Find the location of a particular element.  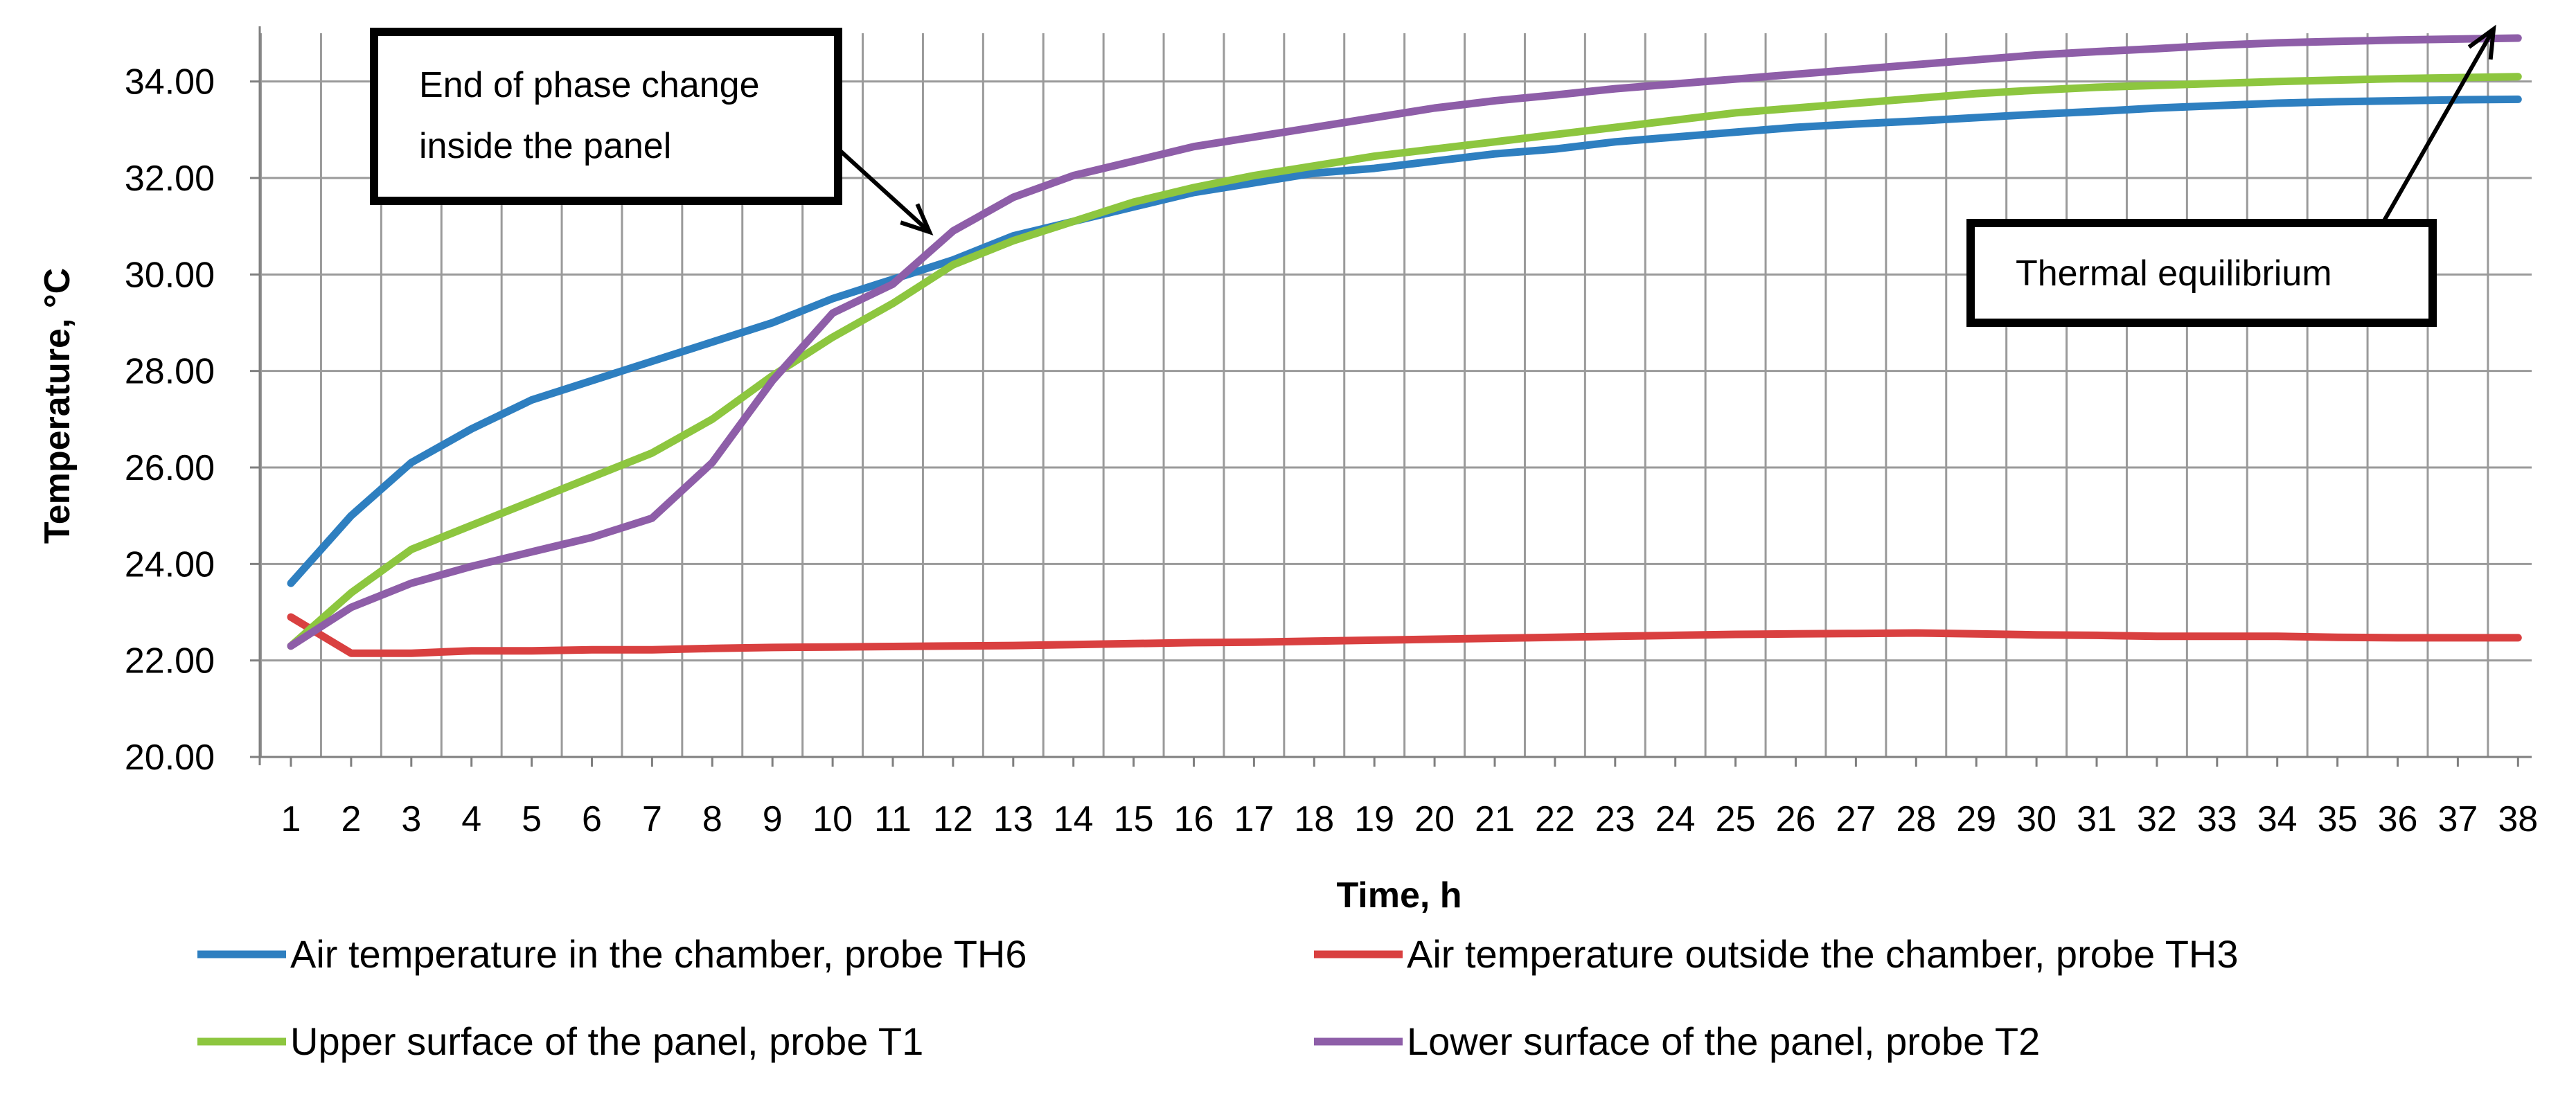

x-tick-label: 33 is located at coordinates (2217, 819).